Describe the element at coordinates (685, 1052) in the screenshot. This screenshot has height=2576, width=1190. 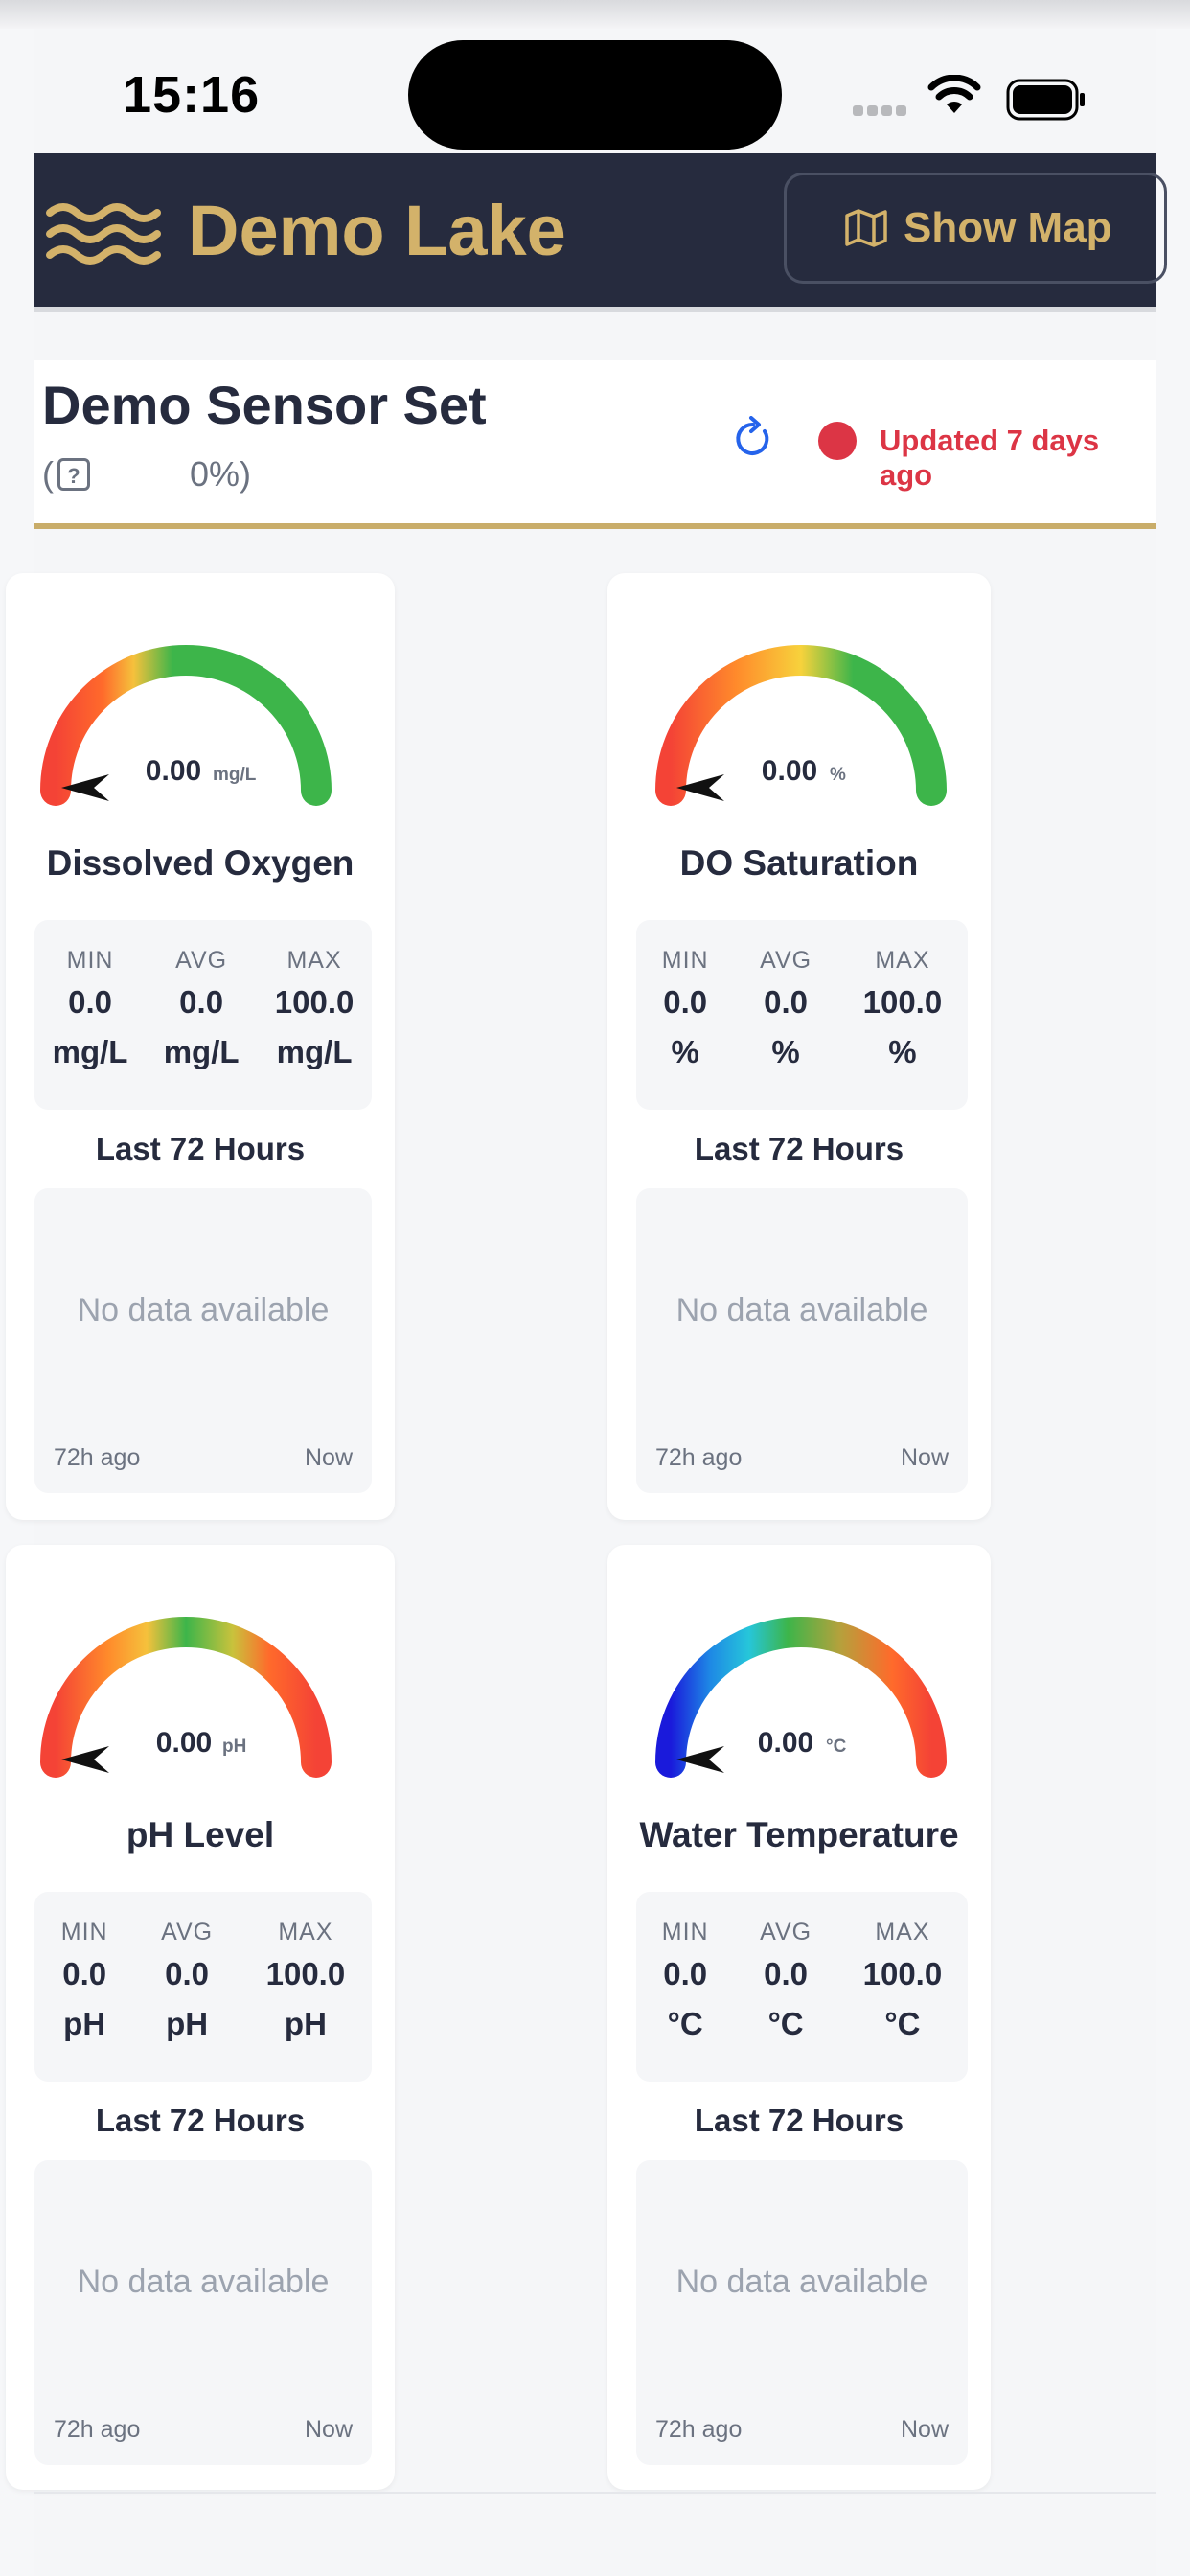
I see `stat-min-unit: %` at that location.